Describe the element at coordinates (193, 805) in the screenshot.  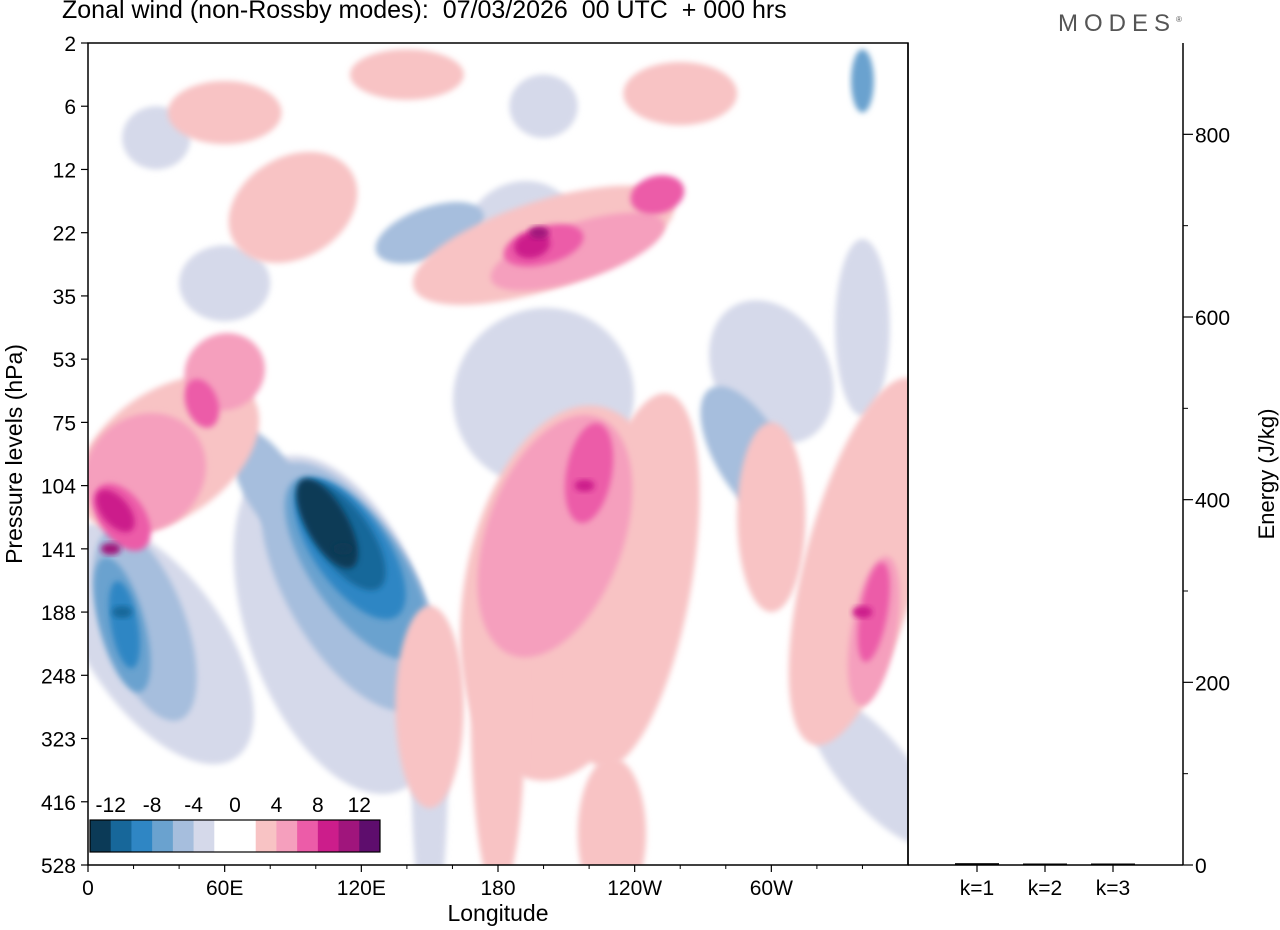
I see `colorbar-label: -4` at that location.